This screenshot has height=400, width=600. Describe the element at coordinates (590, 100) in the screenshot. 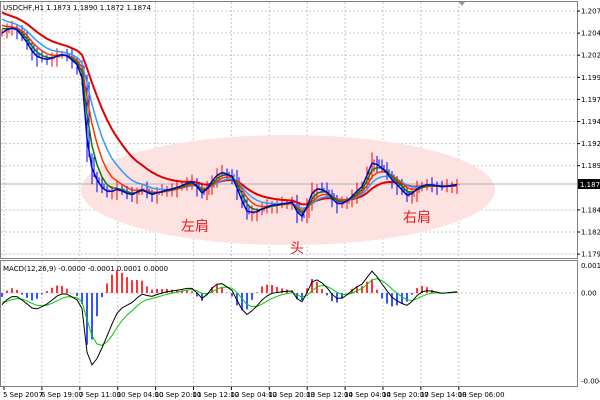

I see `price-tick-label: 1.1970` at that location.